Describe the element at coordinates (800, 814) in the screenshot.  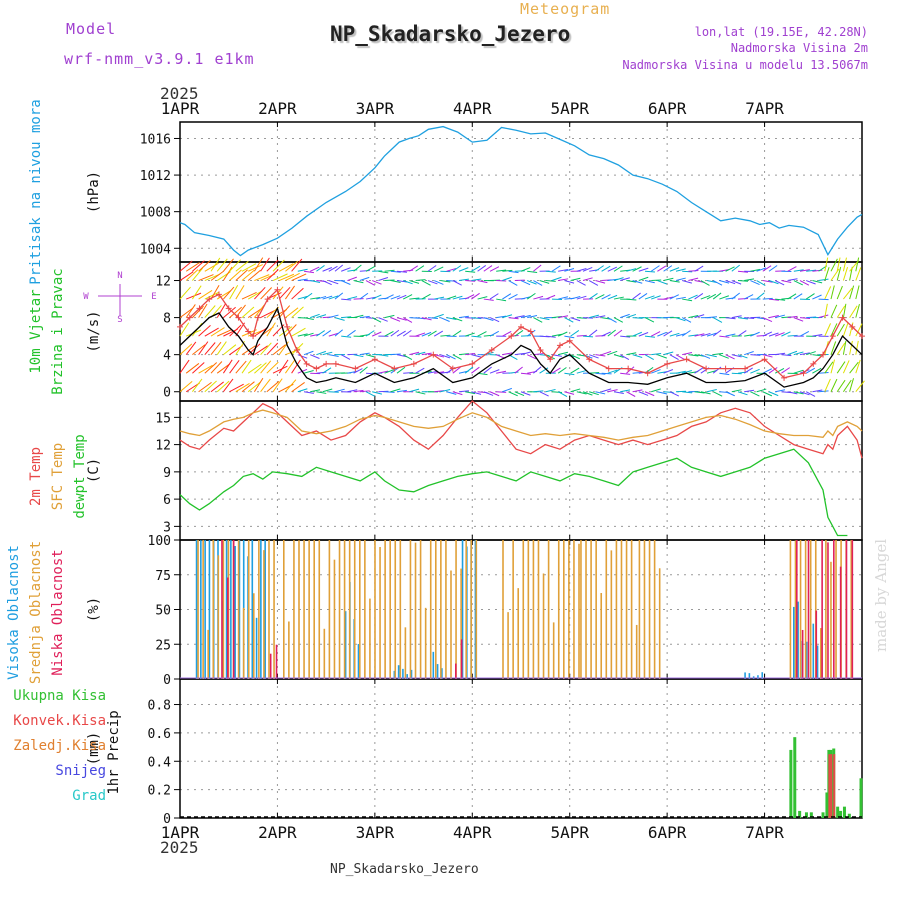
I see `precip-bar` at that location.